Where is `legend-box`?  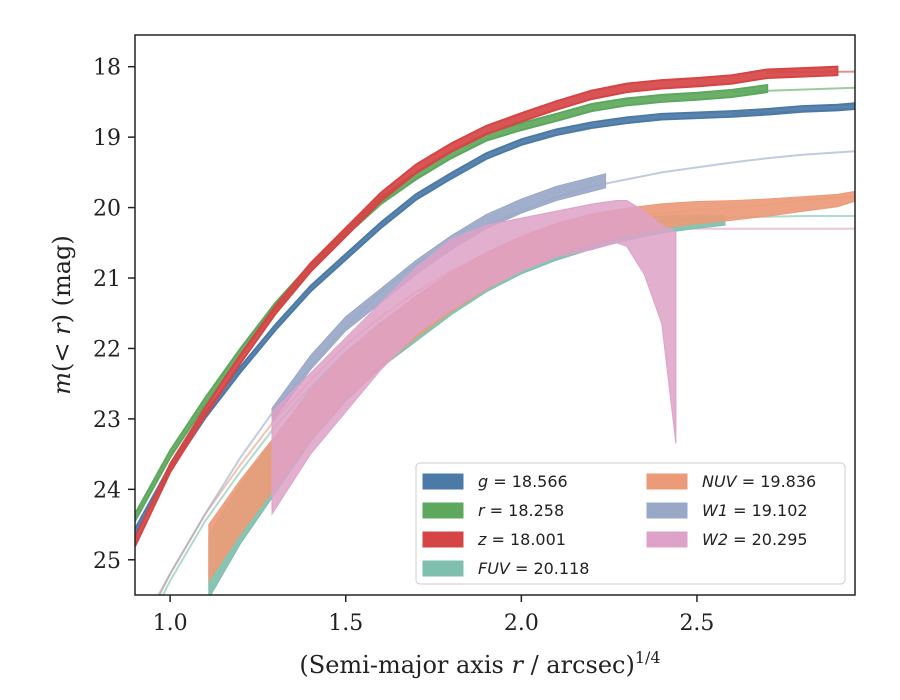 legend-box is located at coordinates (630, 523).